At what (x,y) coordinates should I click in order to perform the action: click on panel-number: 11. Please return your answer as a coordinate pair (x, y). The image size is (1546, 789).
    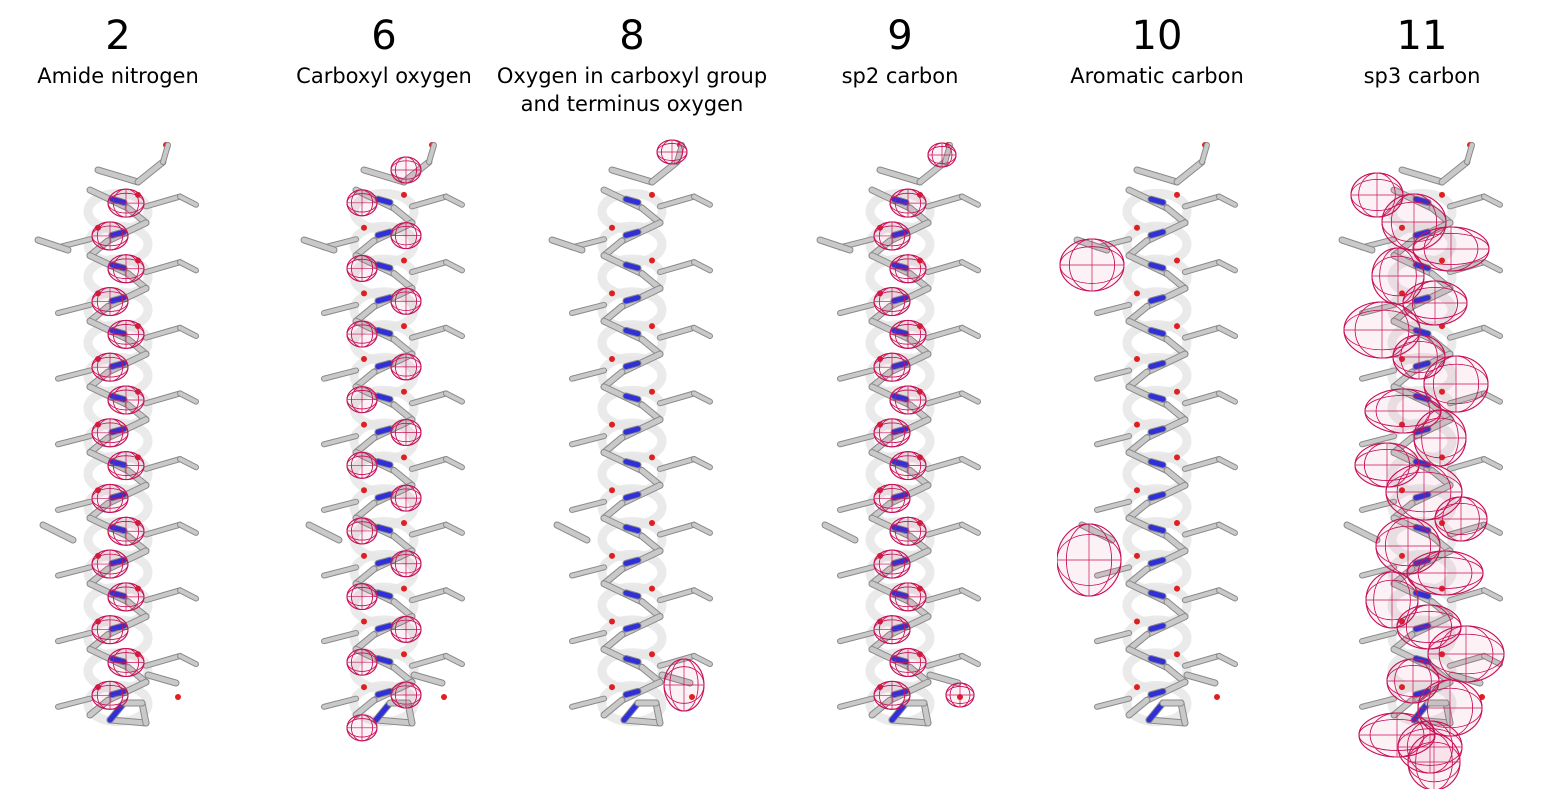
    Looking at the image, I should click on (1422, 36).